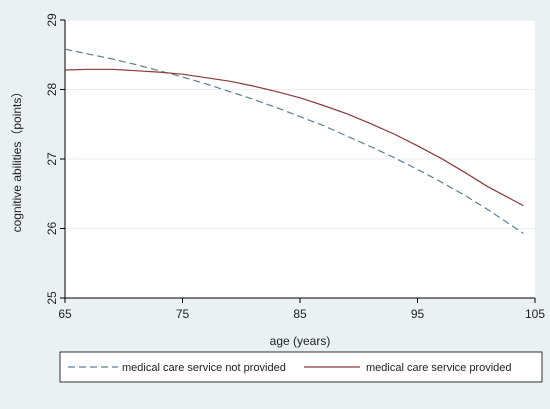 The height and width of the screenshot is (409, 550). What do you see at coordinates (204, 368) in the screenshot?
I see `legend-label-not-provided: medical care service not provided` at bounding box center [204, 368].